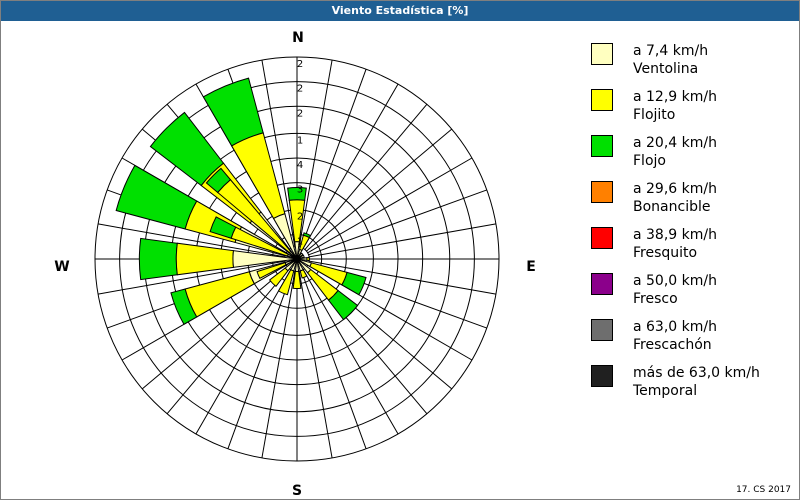  I want to click on legend-speed-label: a 50,0 km/h, so click(675, 281).